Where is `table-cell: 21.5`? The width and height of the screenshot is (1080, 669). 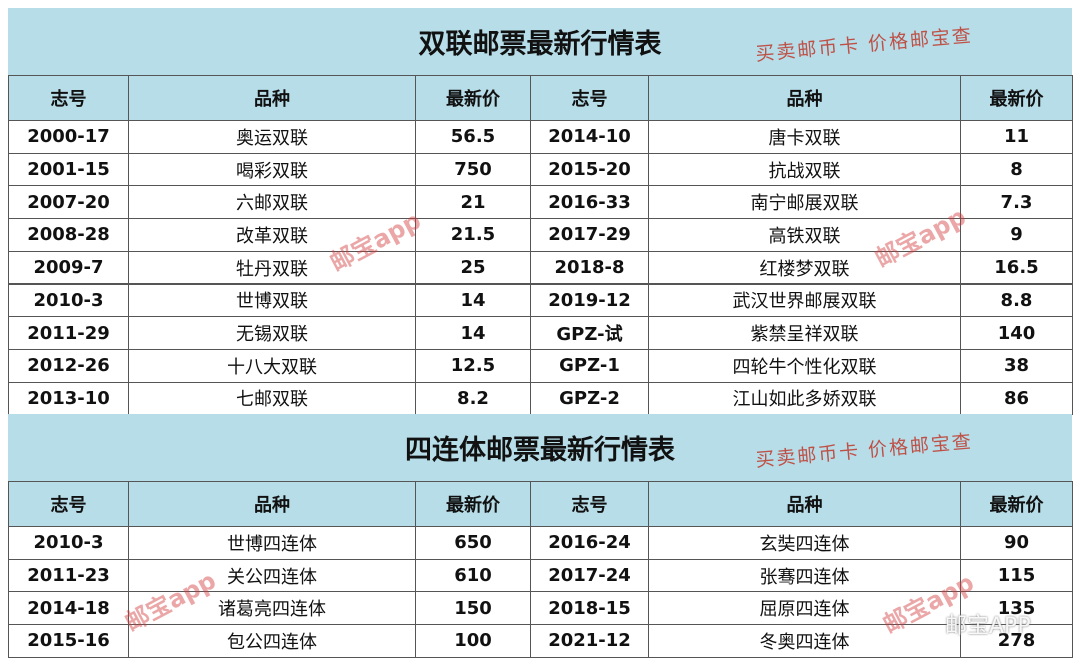 table-cell: 21.5 is located at coordinates (473, 235).